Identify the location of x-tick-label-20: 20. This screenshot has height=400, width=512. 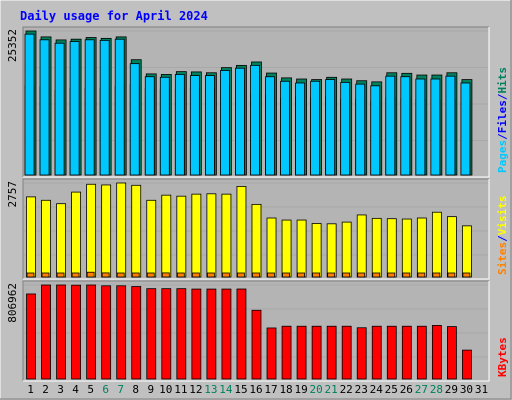
(316, 389).